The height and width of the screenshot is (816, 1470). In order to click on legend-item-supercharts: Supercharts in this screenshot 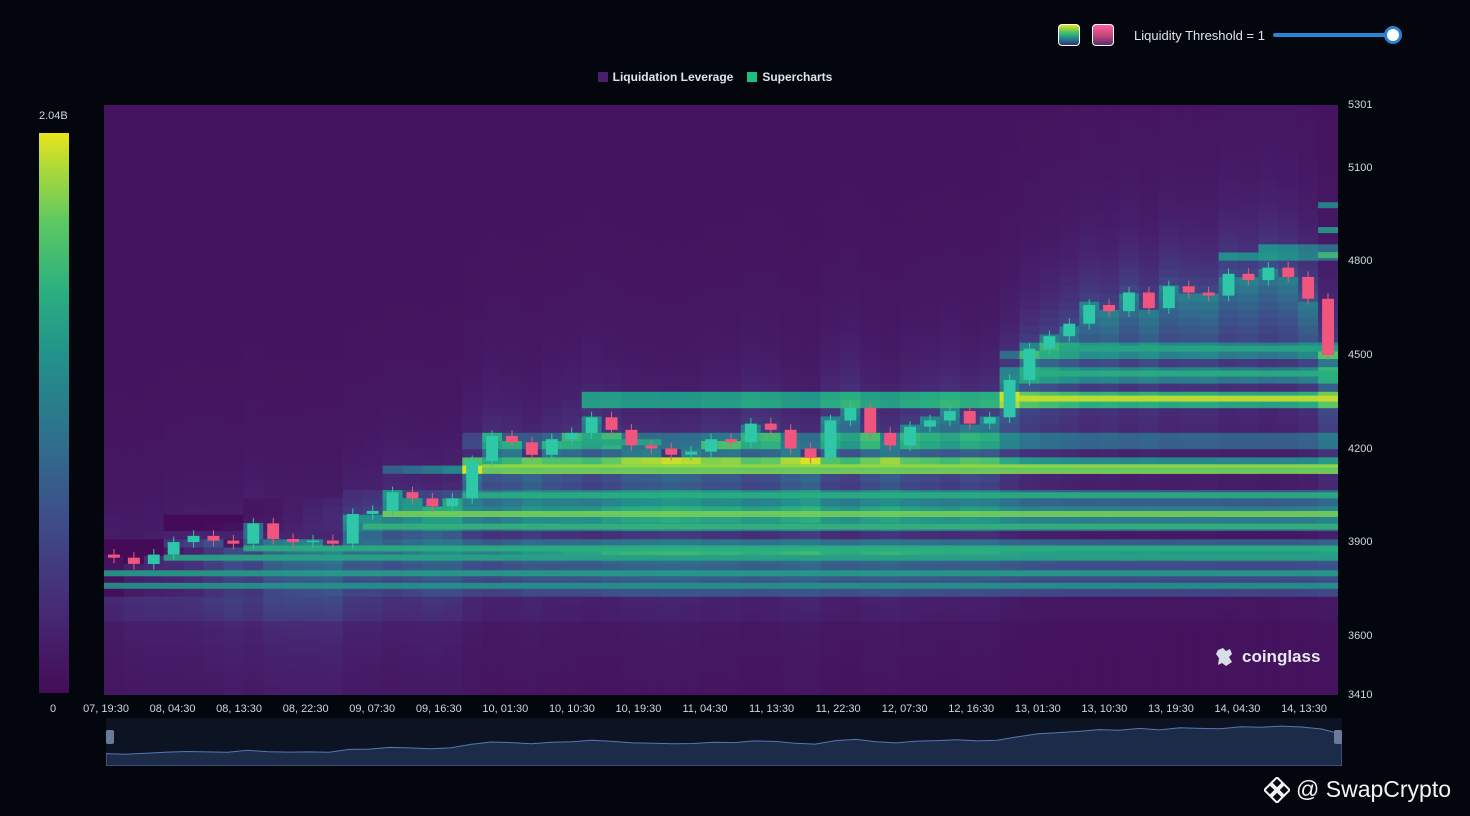, I will do `click(789, 77)`.